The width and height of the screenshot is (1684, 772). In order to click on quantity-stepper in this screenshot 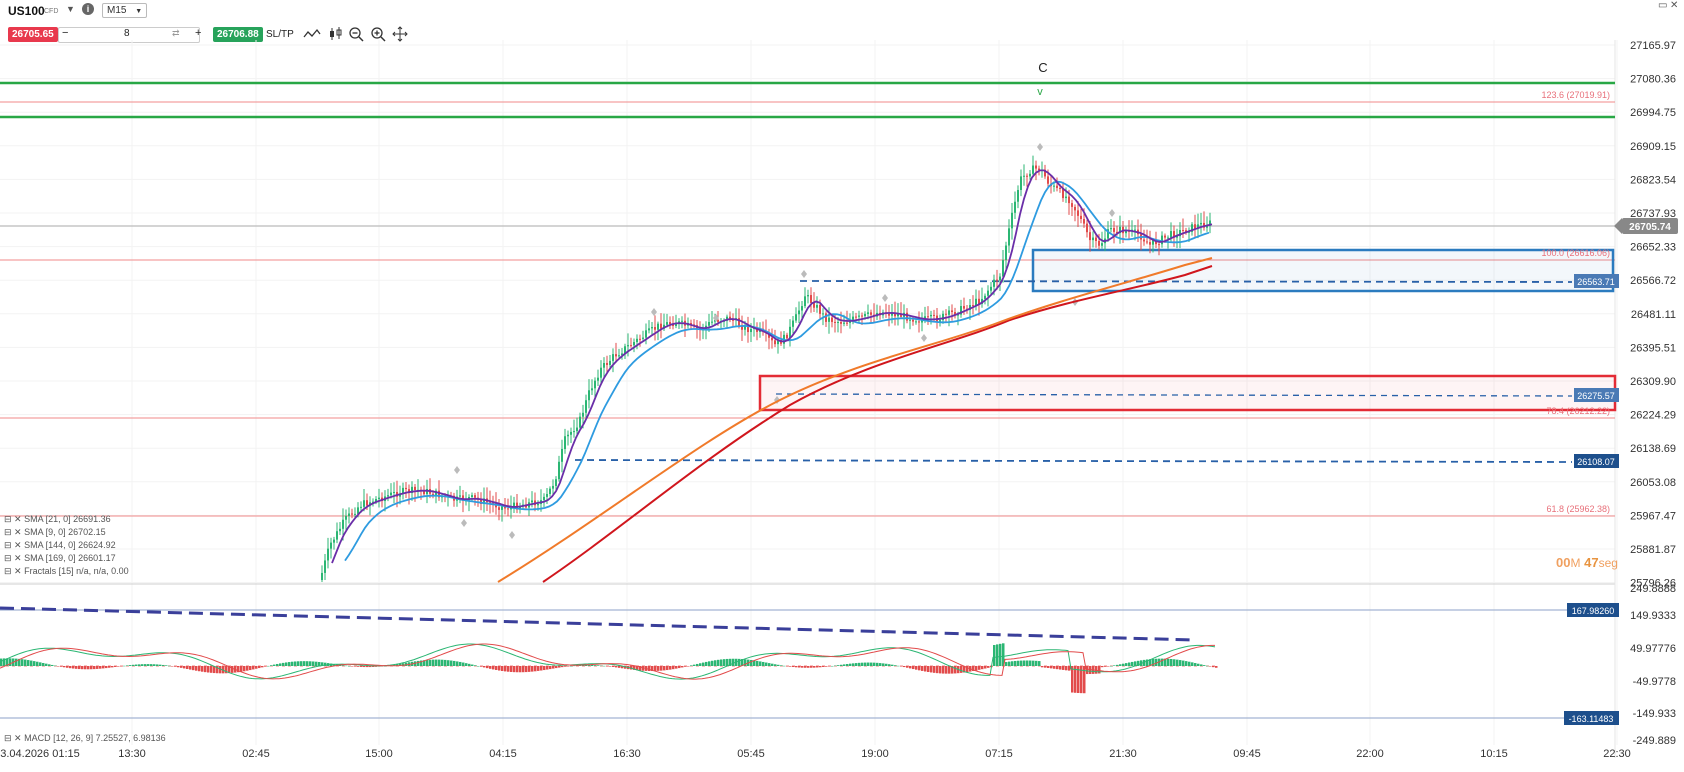, I will do `click(129, 35)`.